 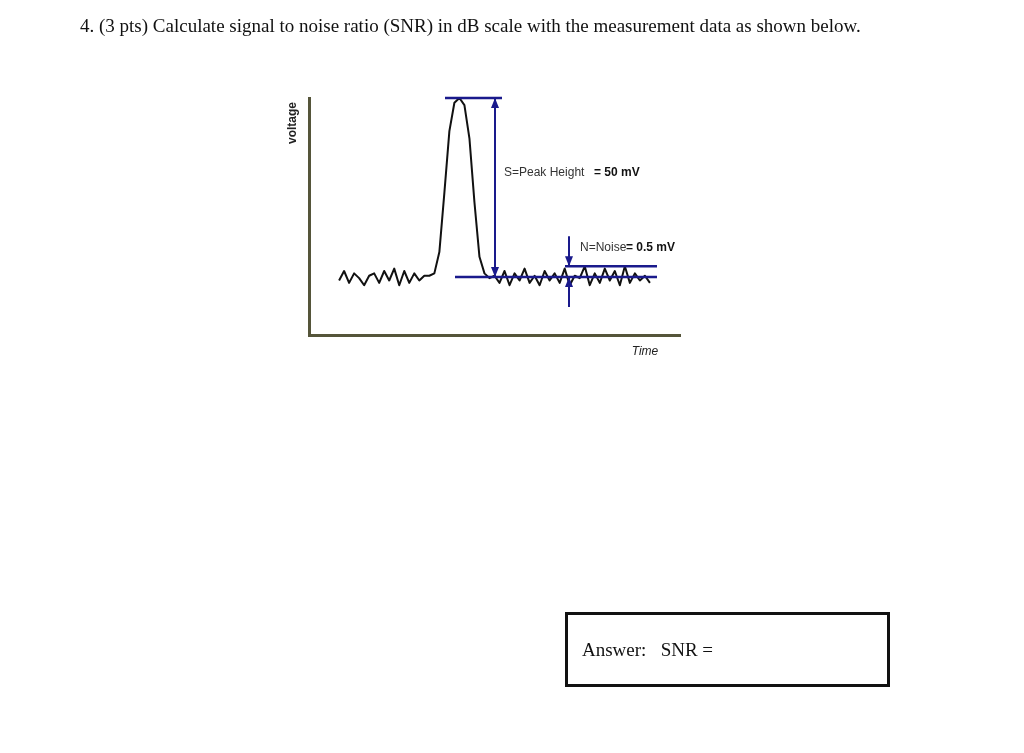 I want to click on annotation: N=Noise, so click(x=603, y=247).